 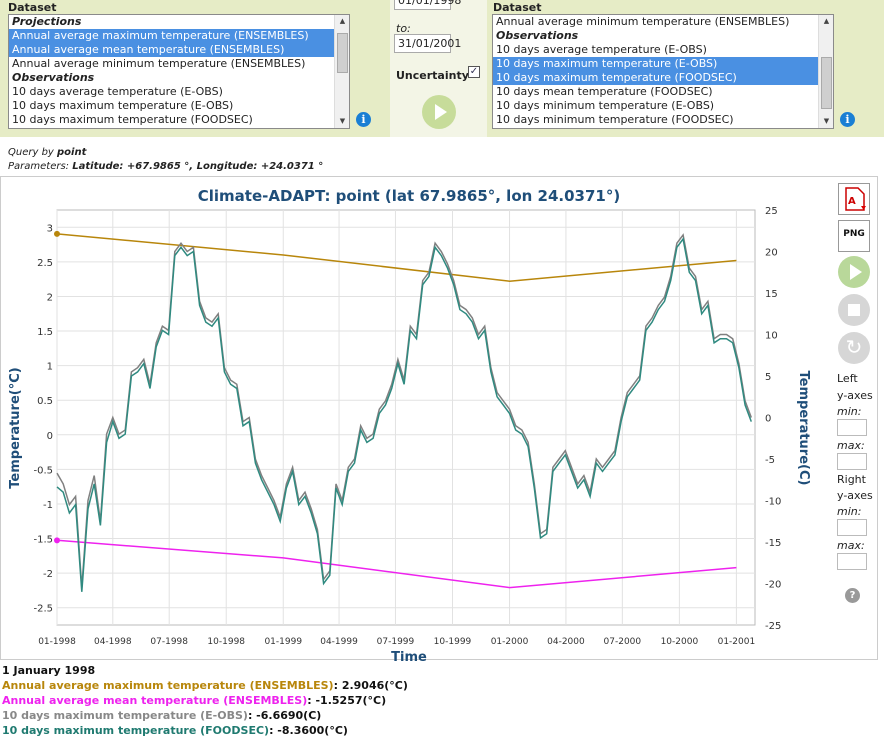 I want to click on readout-date: 1 January 1998, so click(x=49, y=670).